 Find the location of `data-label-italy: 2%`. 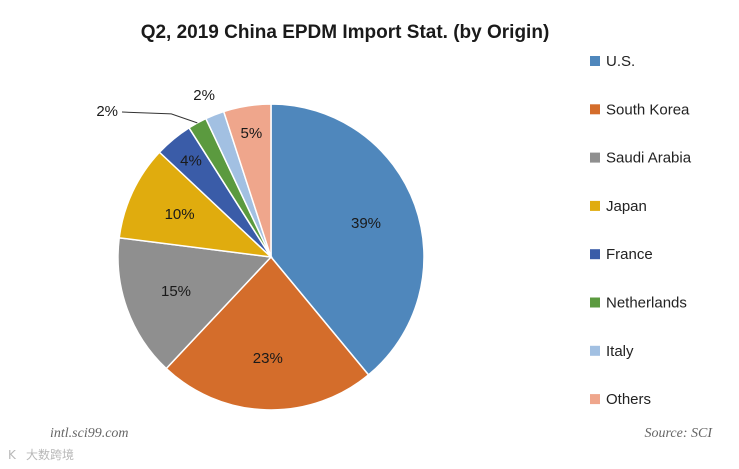

data-label-italy: 2% is located at coordinates (204, 95).